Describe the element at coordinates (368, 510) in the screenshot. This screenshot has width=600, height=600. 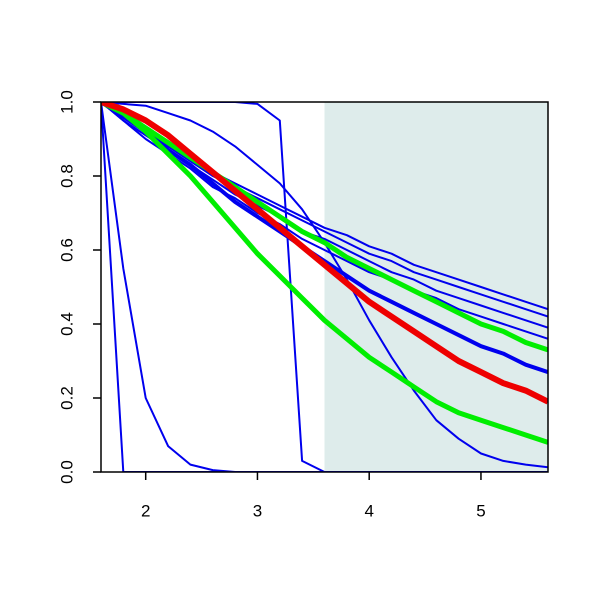
I see `x-tick-label: 4` at that location.